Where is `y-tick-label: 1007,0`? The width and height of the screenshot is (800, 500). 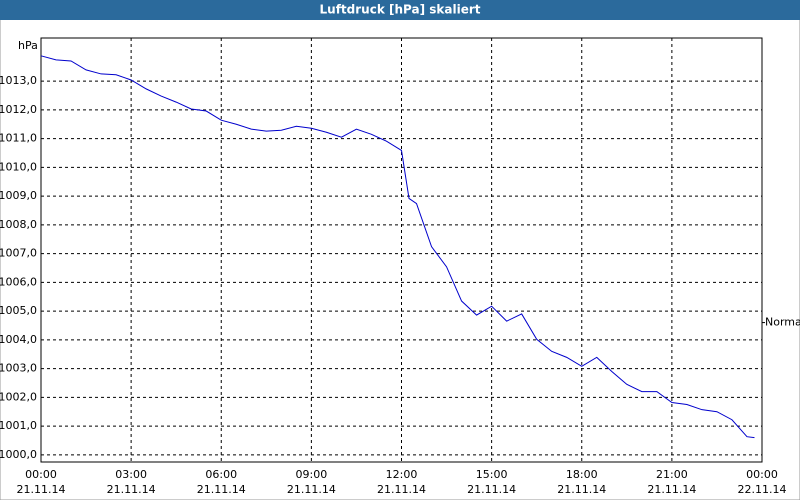 y-tick-label: 1007,0 is located at coordinates (18, 253).